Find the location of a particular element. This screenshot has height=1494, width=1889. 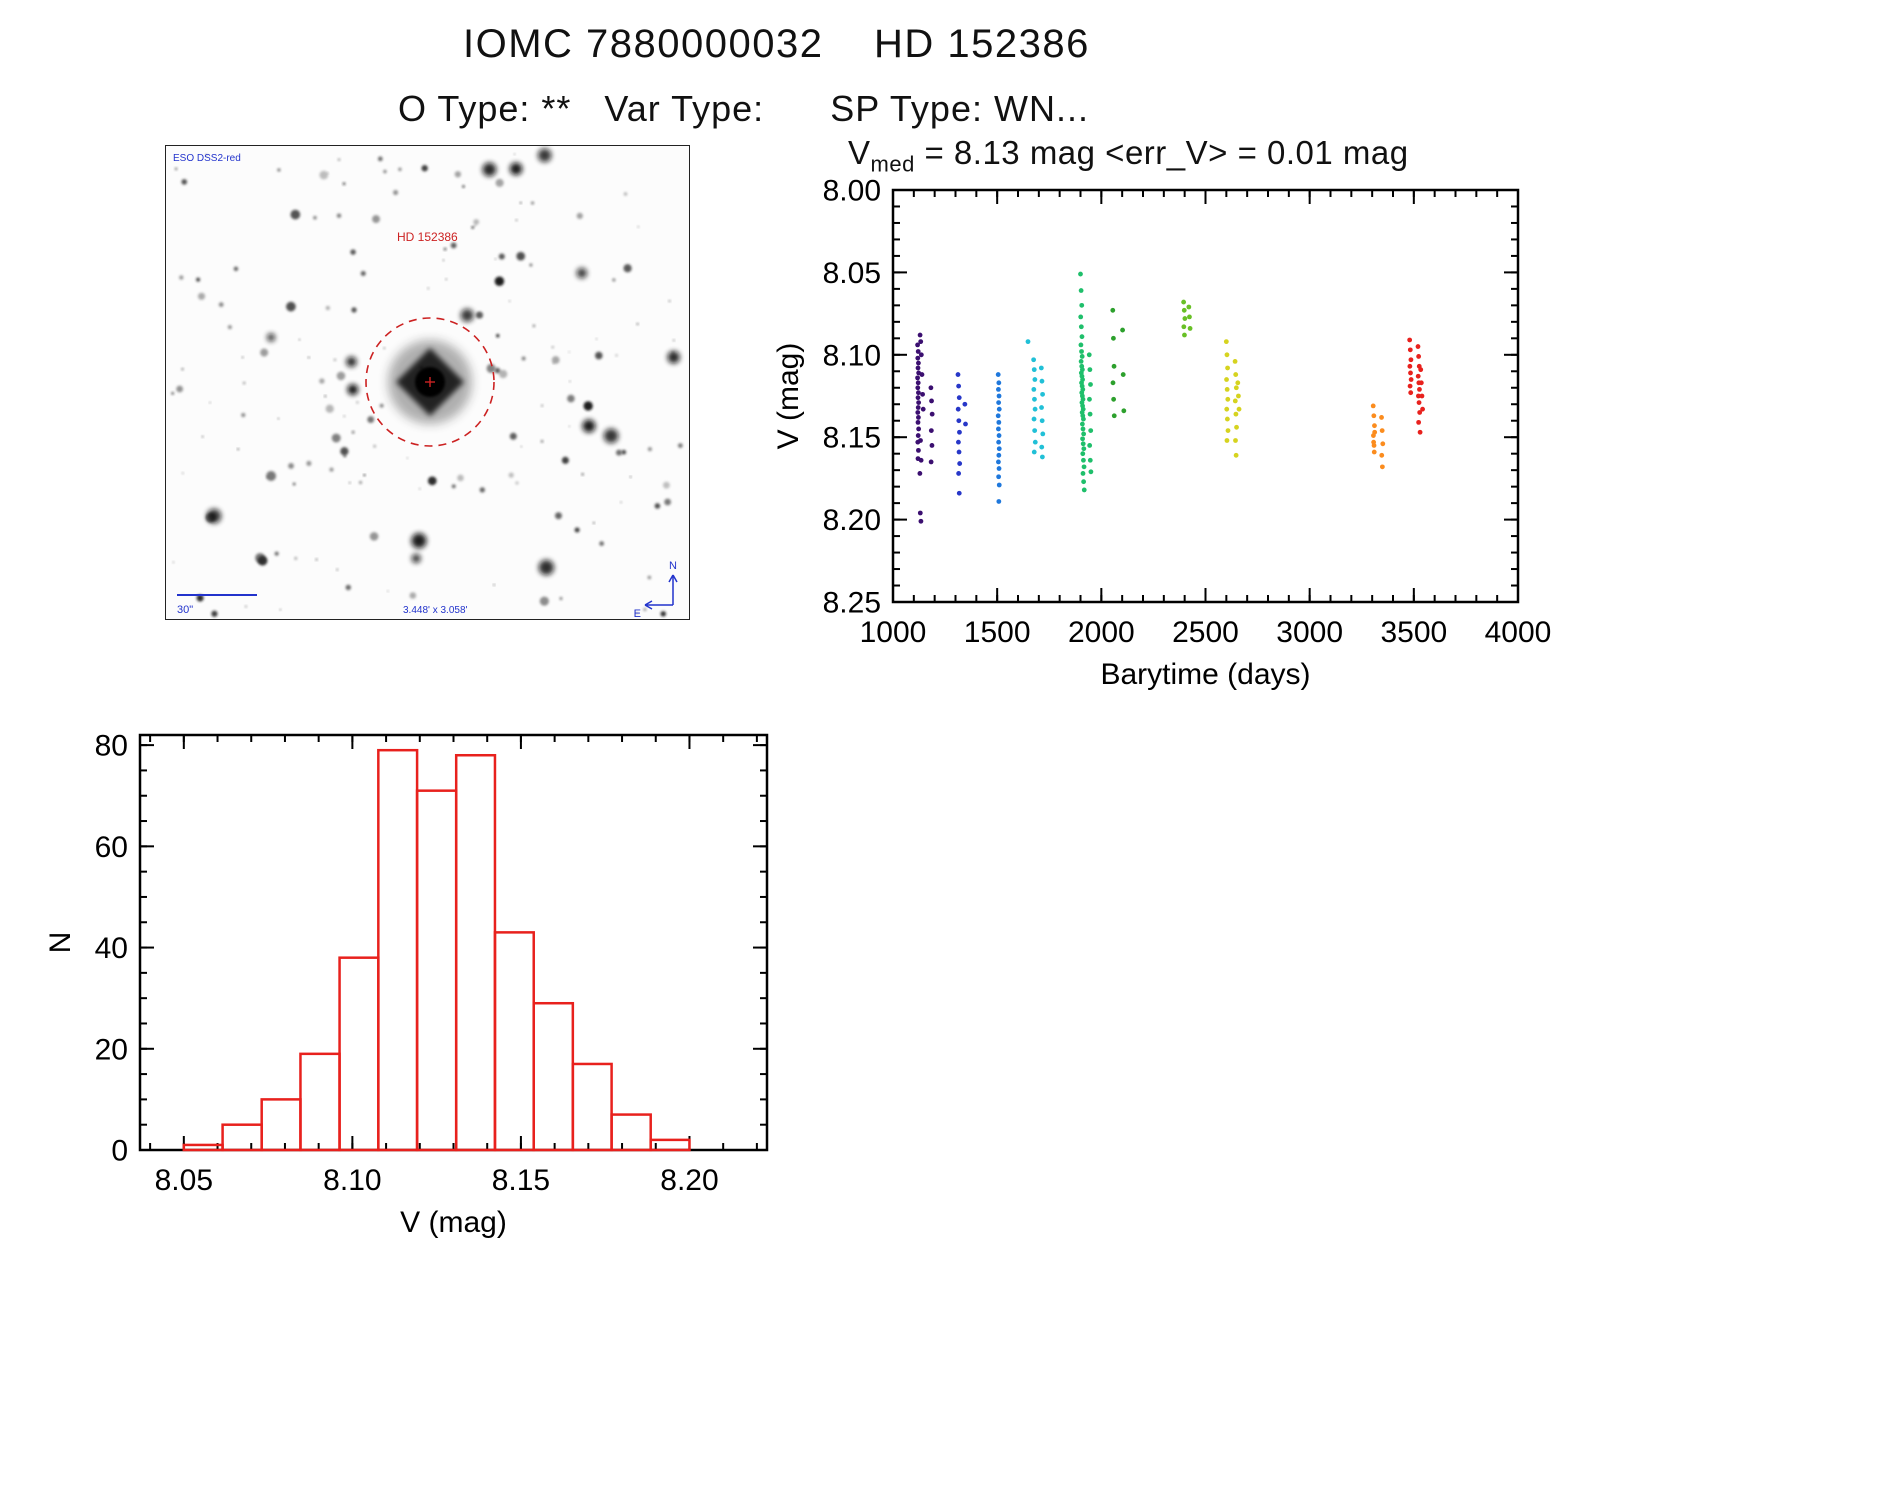

x-tick-label: 8.20 is located at coordinates (689, 1180).